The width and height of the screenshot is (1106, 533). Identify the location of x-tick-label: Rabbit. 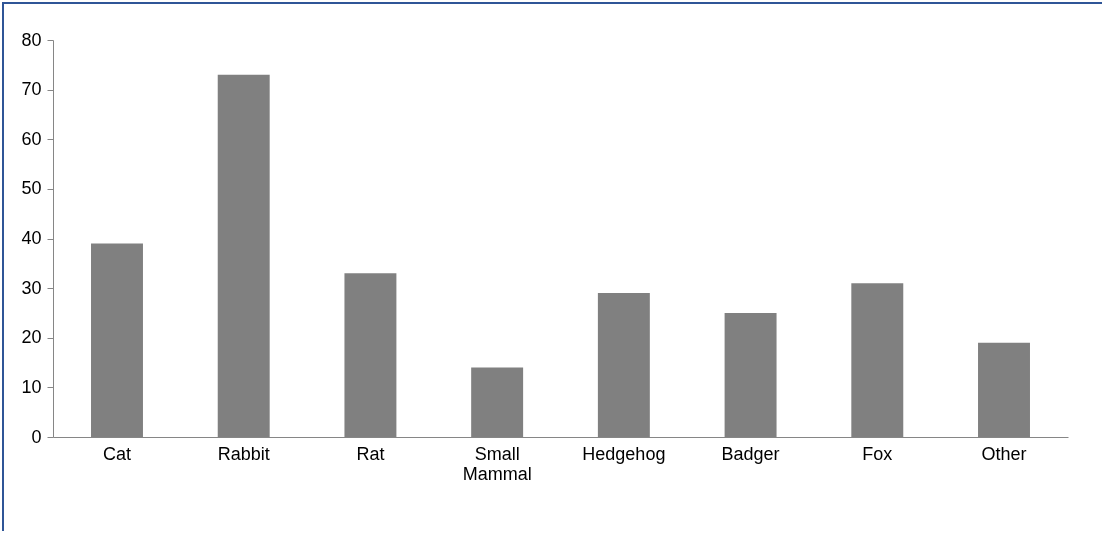
(243, 453).